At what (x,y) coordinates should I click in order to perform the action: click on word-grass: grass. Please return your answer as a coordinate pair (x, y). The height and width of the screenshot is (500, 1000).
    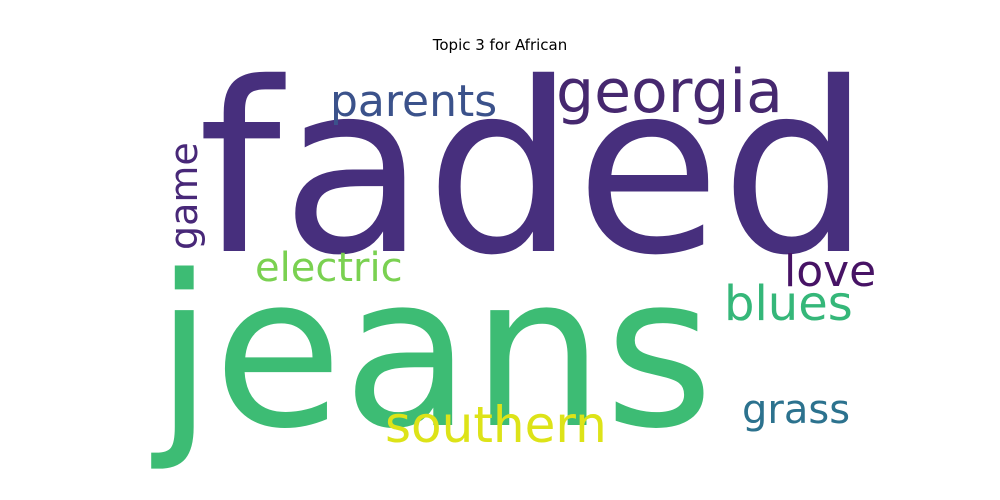
    Looking at the image, I should click on (796, 410).